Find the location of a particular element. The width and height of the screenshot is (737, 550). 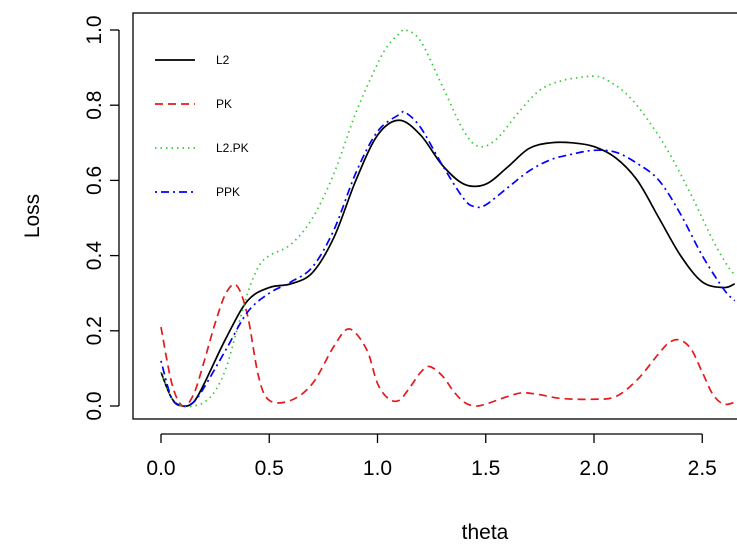

y-tick-label: 0.6 is located at coordinates (94, 180).